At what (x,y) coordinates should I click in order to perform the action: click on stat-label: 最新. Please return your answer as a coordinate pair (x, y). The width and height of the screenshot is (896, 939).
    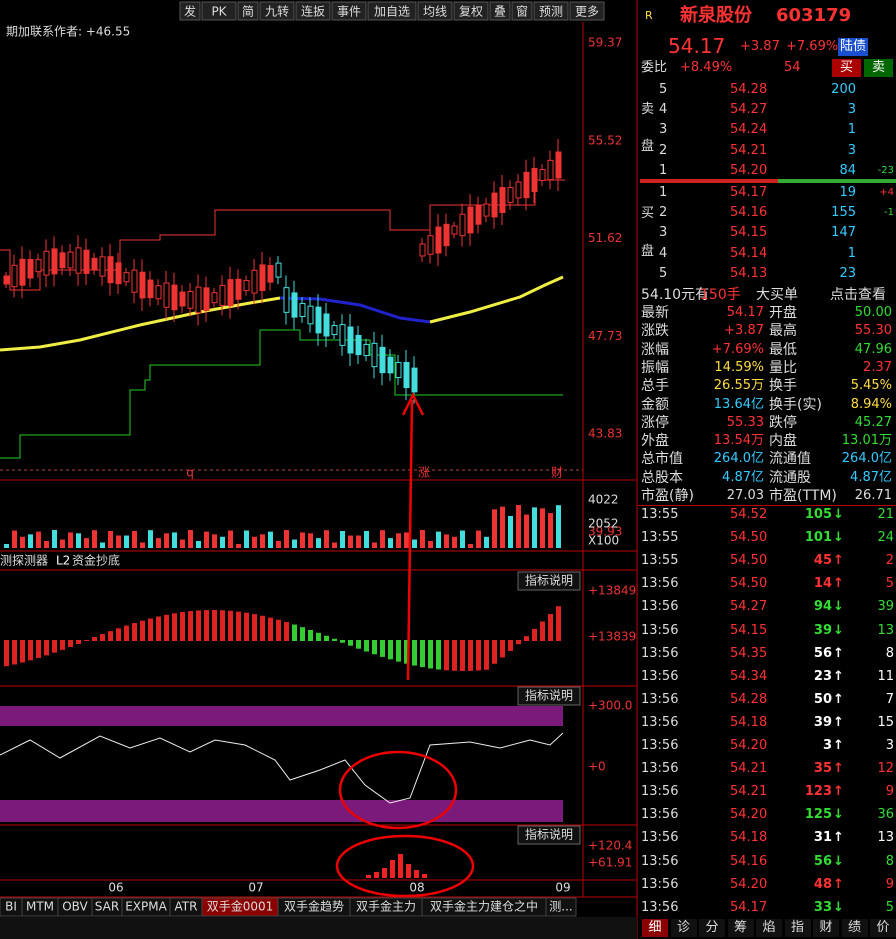
    Looking at the image, I should click on (655, 313).